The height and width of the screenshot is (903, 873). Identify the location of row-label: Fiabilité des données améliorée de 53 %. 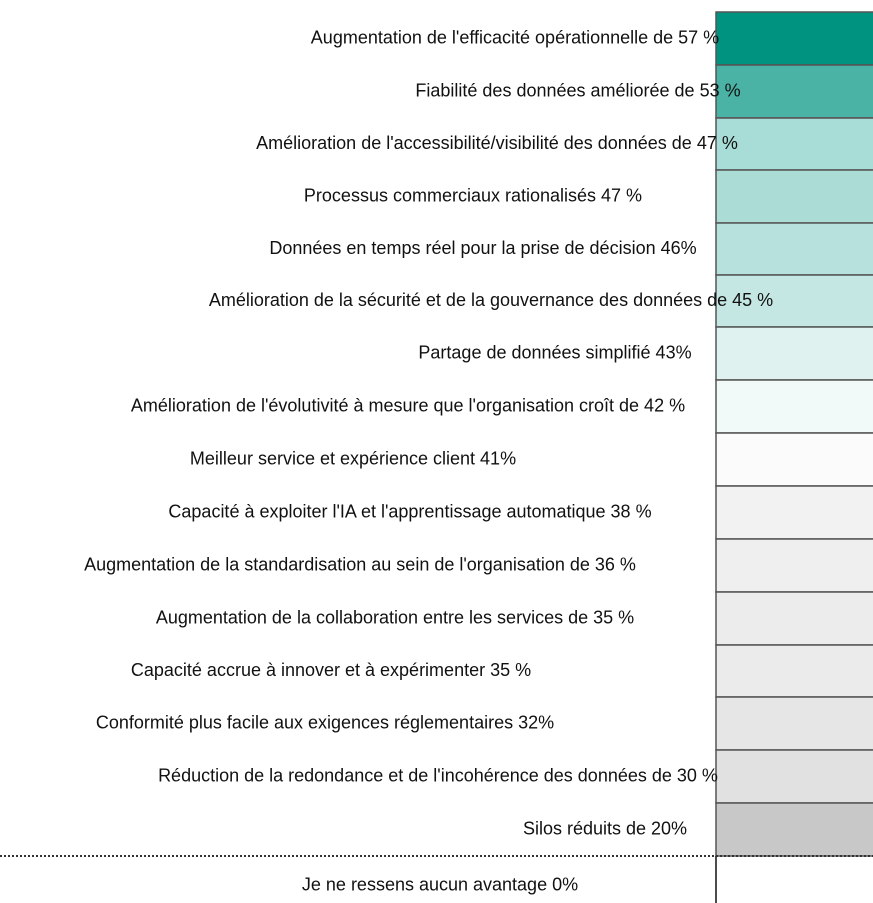
(577, 90).